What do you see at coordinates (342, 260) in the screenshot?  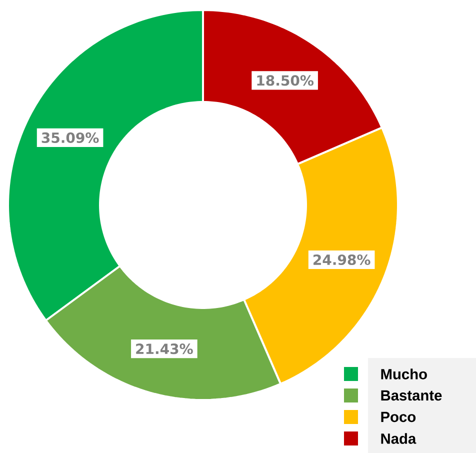 I see `data-label: 24.98%` at bounding box center [342, 260].